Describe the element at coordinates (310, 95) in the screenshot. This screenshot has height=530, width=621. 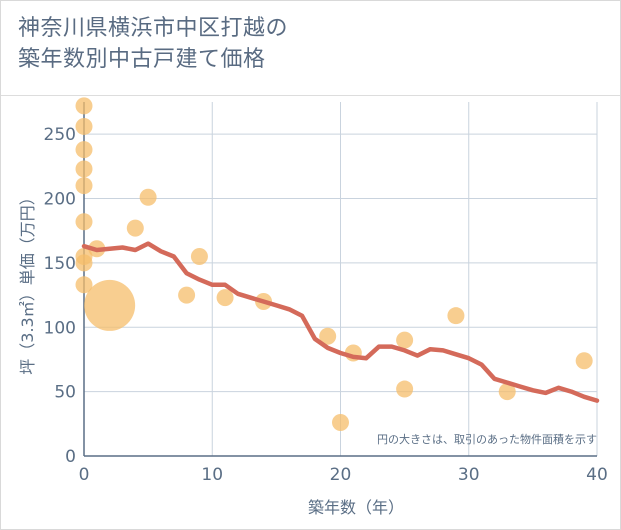
I see `title-divider` at that location.